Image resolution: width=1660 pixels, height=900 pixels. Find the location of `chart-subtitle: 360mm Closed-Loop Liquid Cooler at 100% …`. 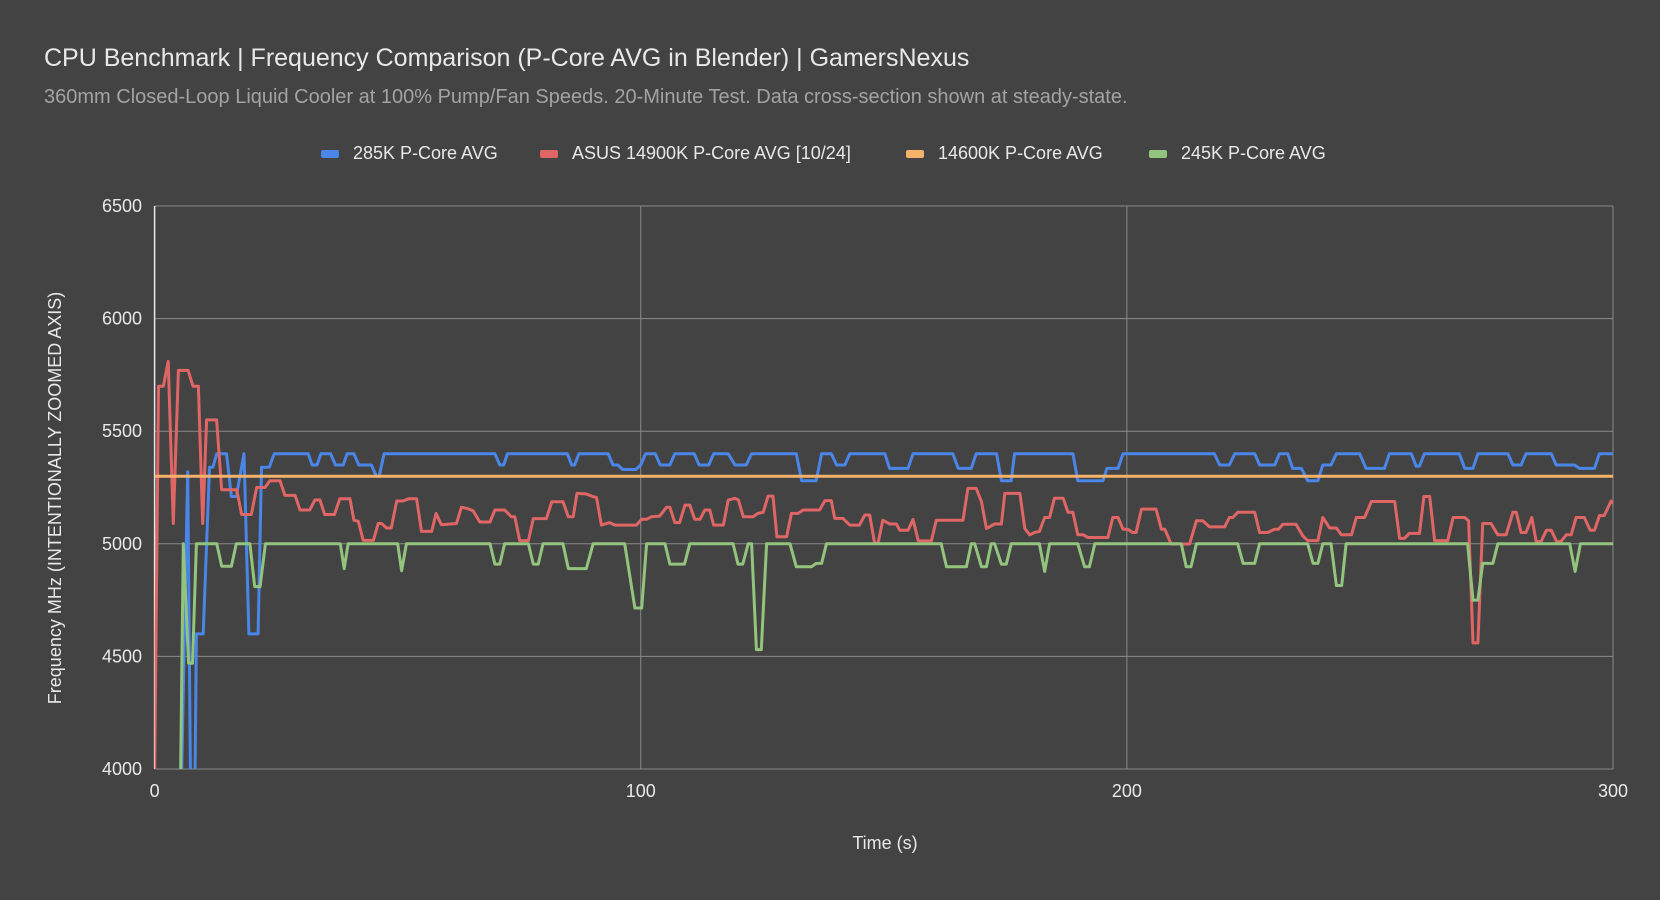

chart-subtitle: 360mm Closed-Loop Liquid Cooler at 100% … is located at coordinates (586, 97).